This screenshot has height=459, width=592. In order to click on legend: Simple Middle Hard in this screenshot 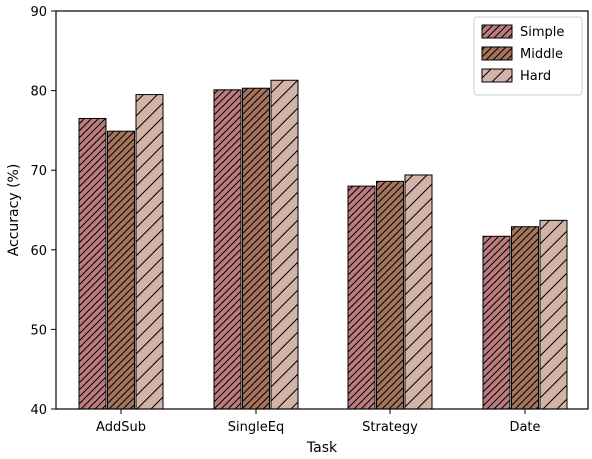, I will do `click(528, 56)`.